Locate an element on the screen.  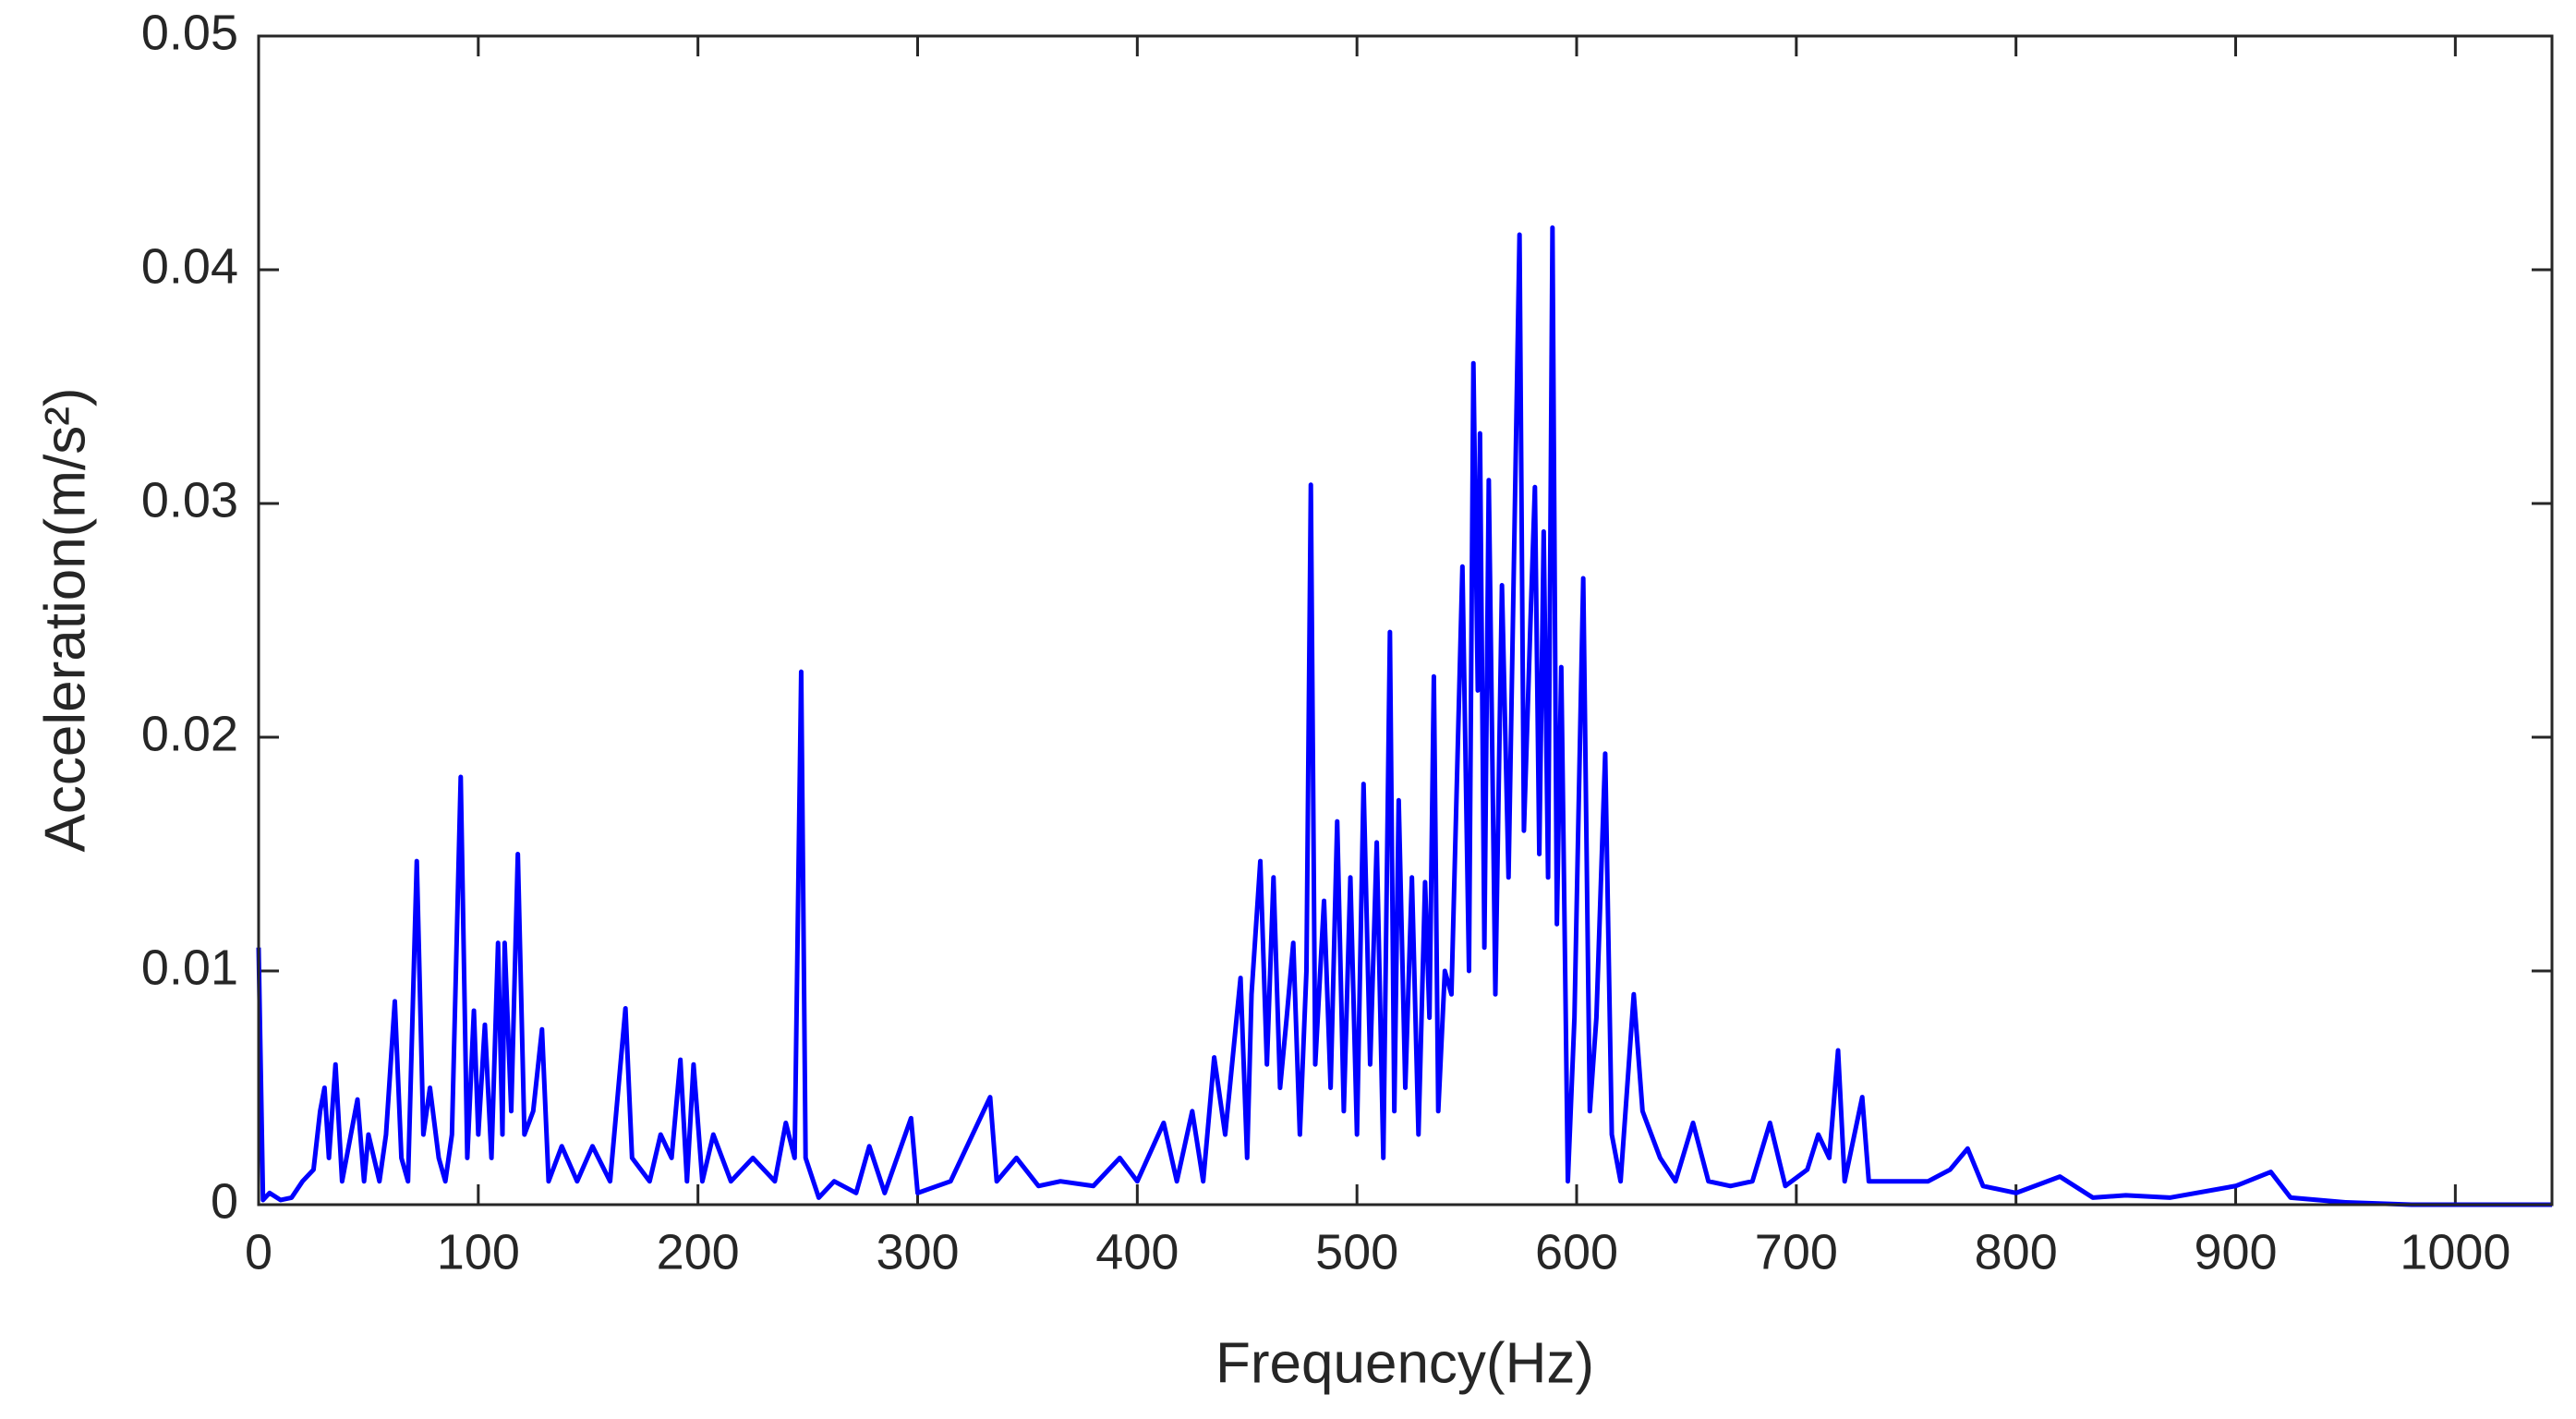
x-tick-label: 900 is located at coordinates (2235, 1252).